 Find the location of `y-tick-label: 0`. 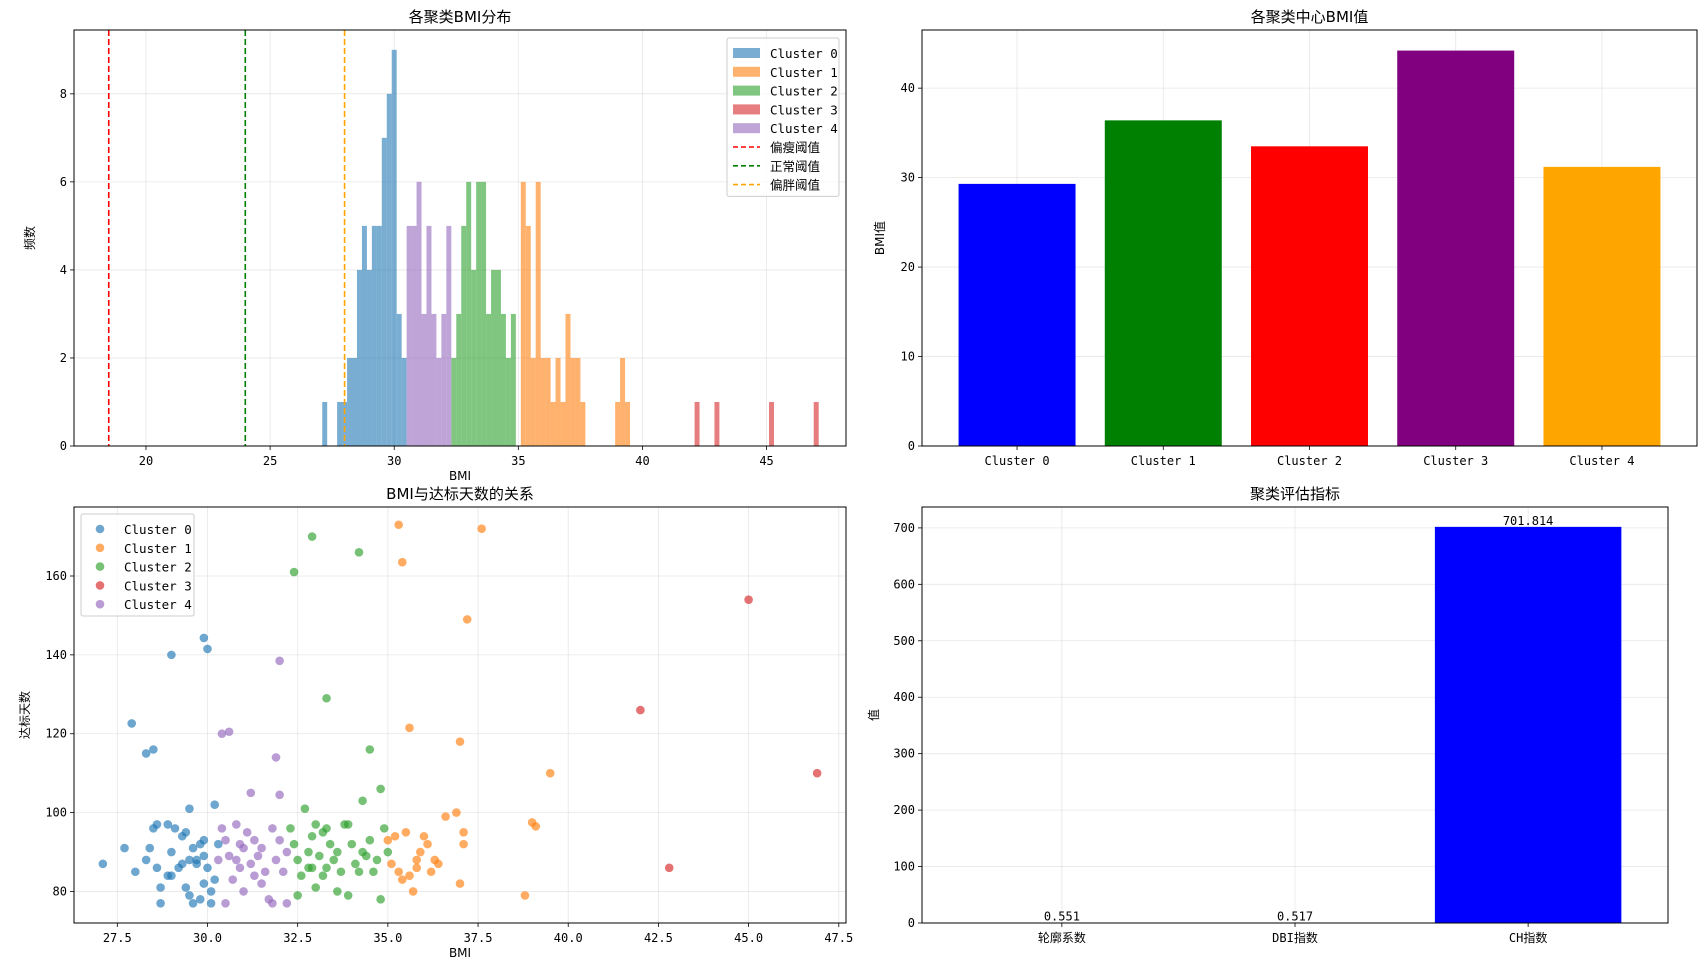

y-tick-label: 0 is located at coordinates (63, 446).